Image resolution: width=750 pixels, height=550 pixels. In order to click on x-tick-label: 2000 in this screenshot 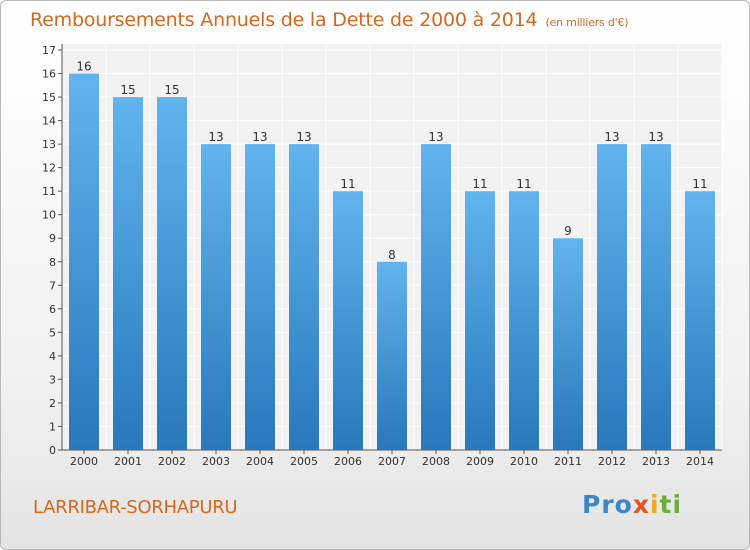, I will do `click(84, 461)`.